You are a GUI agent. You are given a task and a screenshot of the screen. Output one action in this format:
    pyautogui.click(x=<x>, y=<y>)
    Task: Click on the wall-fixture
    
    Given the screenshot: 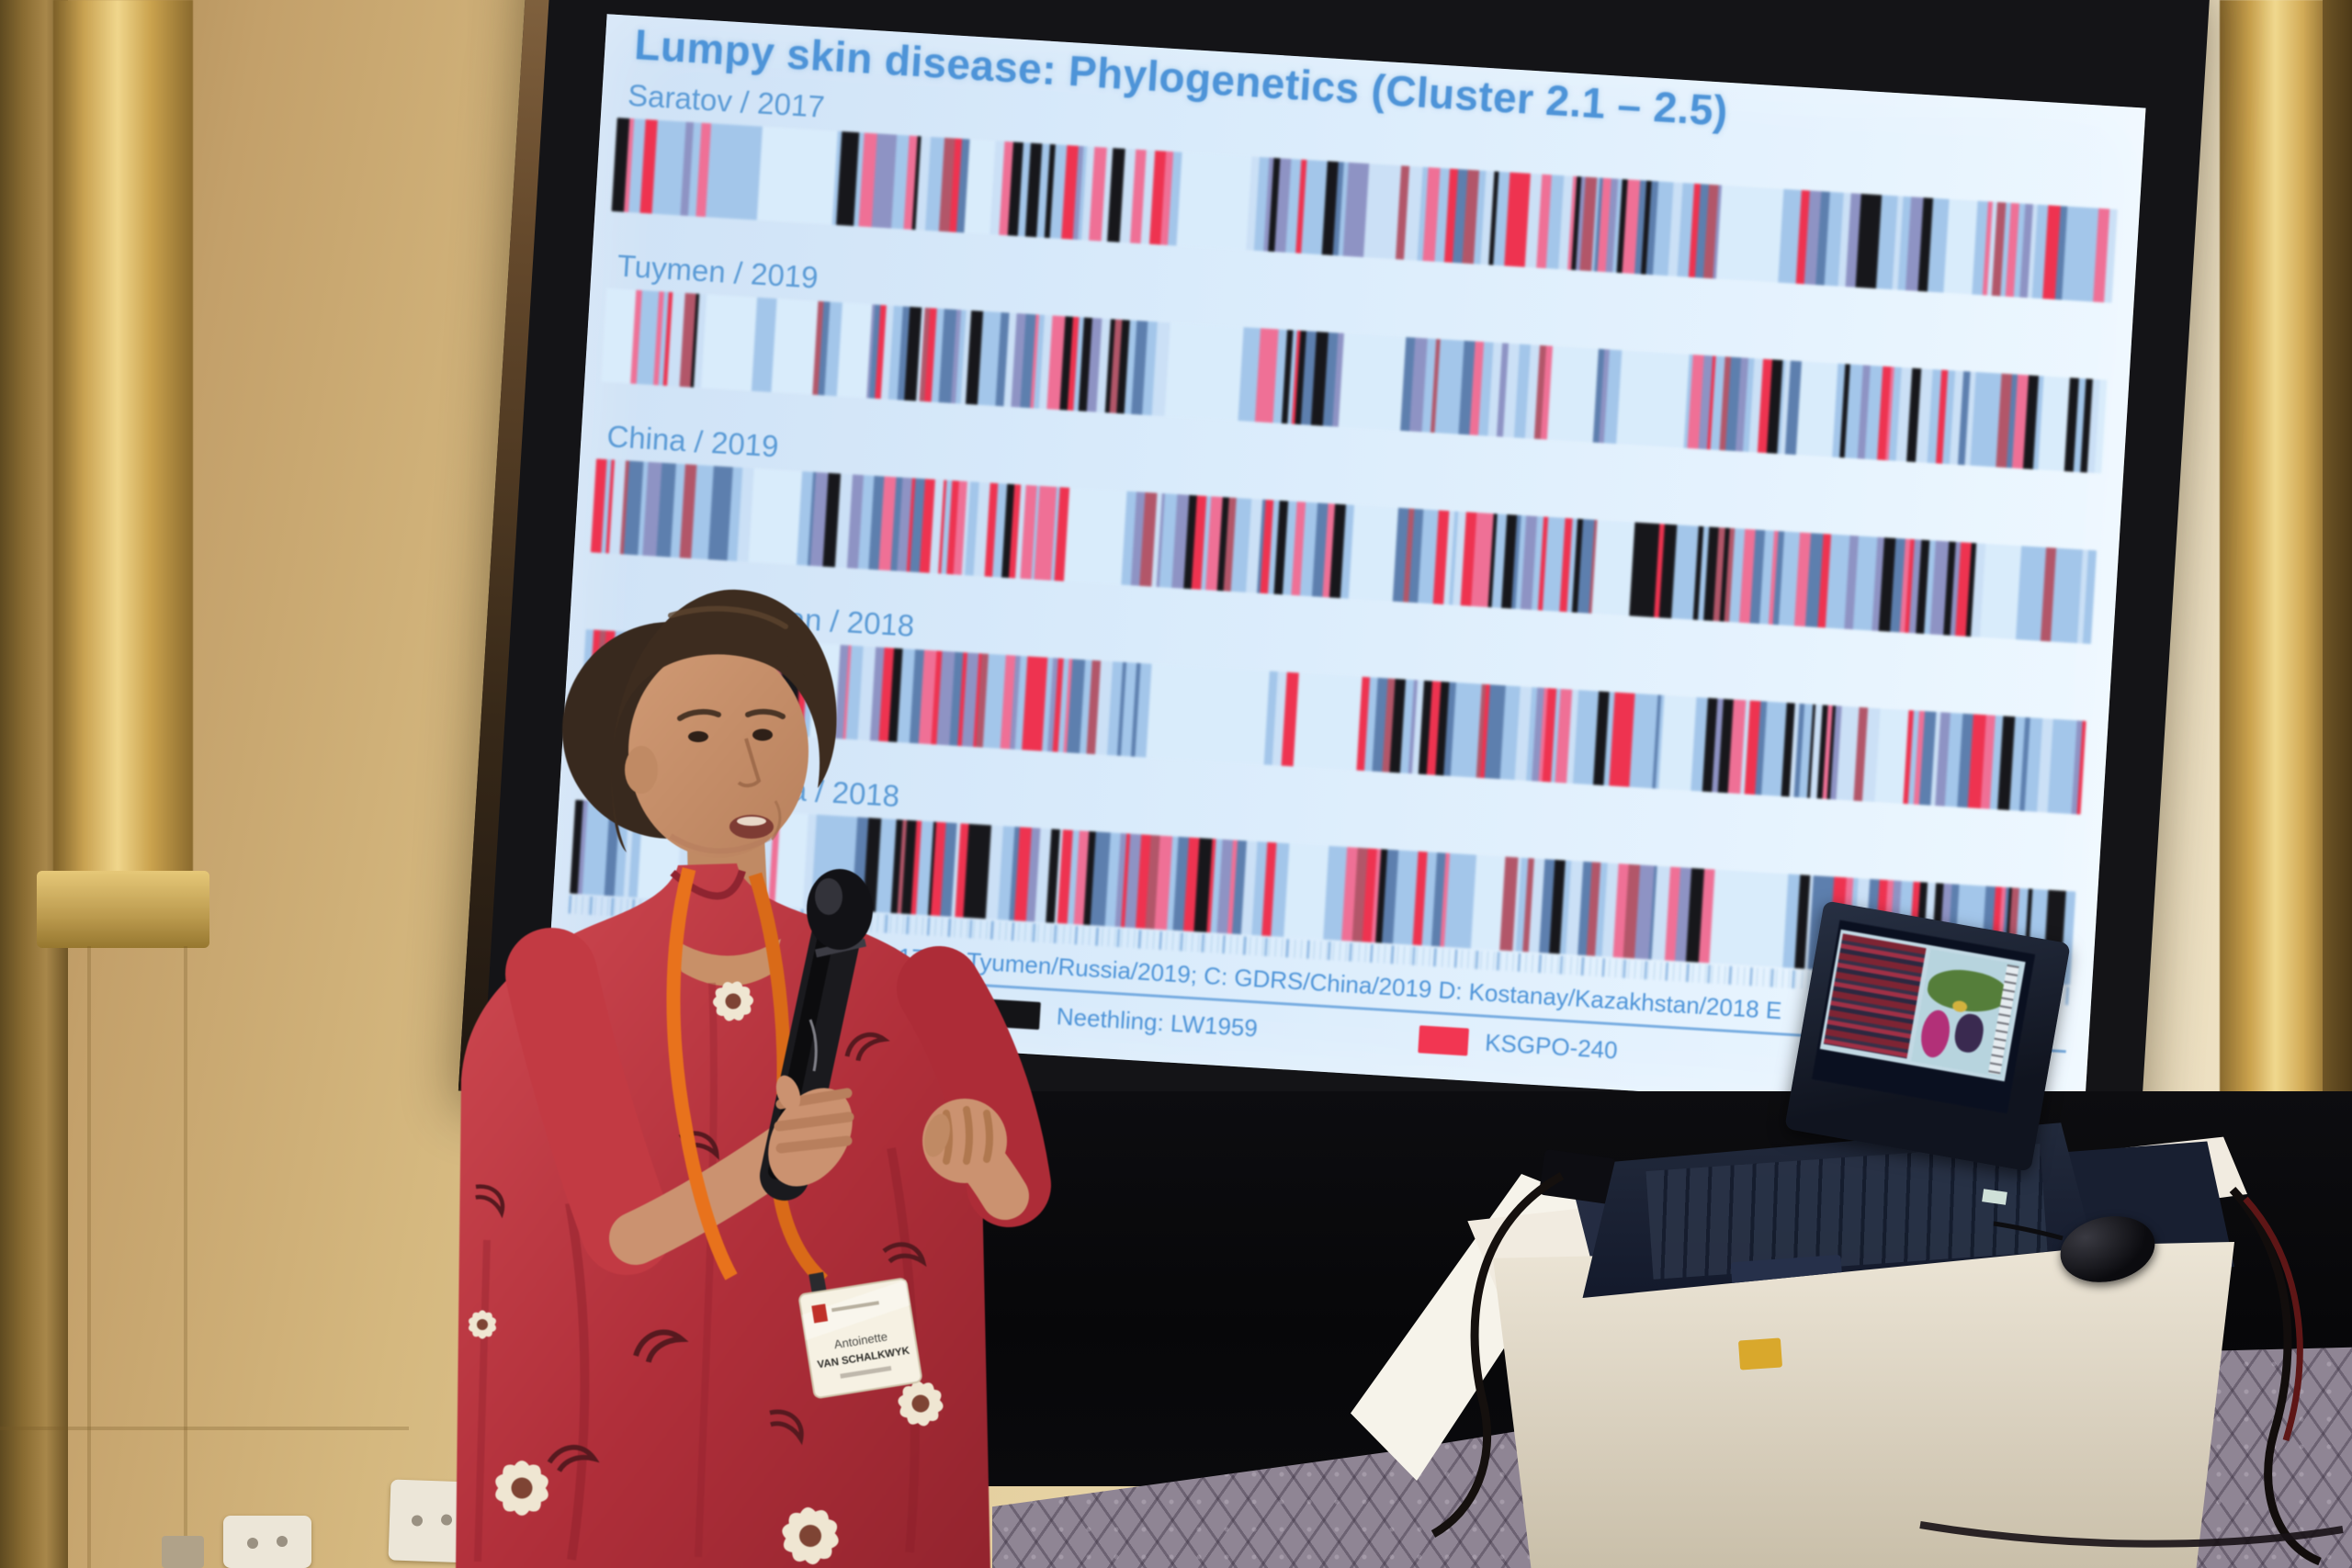 What is the action you would take?
    pyautogui.click(x=183, y=1552)
    